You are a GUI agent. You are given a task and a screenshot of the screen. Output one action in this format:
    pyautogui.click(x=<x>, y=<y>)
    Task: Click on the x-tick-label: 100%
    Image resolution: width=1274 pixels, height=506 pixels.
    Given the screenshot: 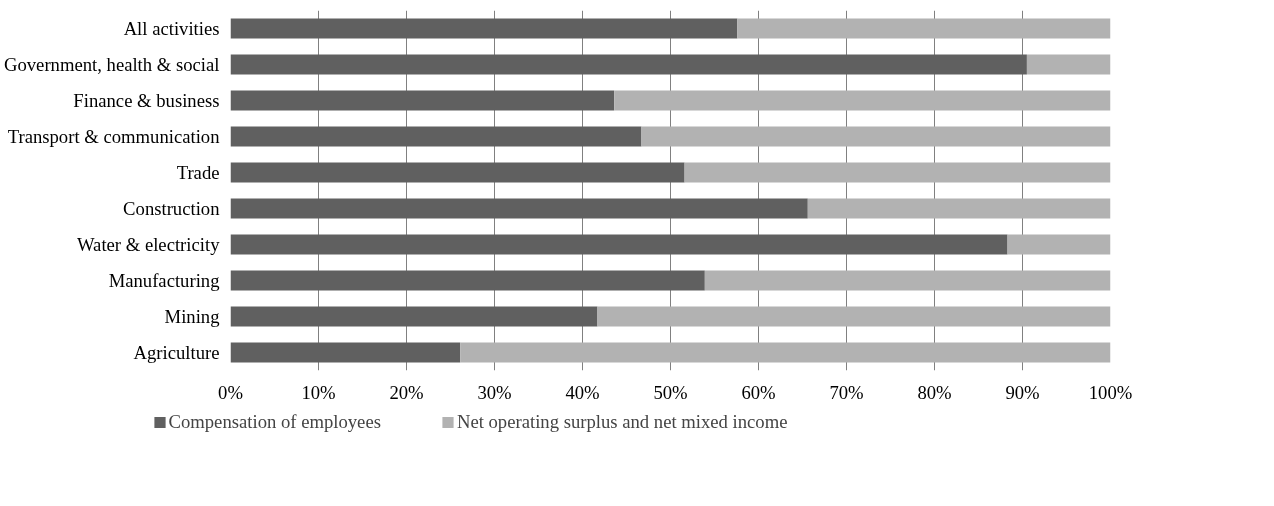 What is the action you would take?
    pyautogui.click(x=1110, y=392)
    